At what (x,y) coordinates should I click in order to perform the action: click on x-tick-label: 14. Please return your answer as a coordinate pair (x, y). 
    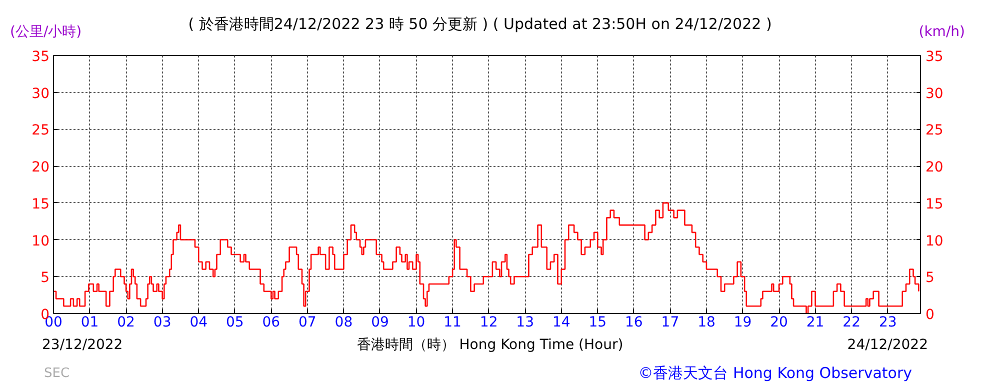
    Looking at the image, I should click on (561, 322).